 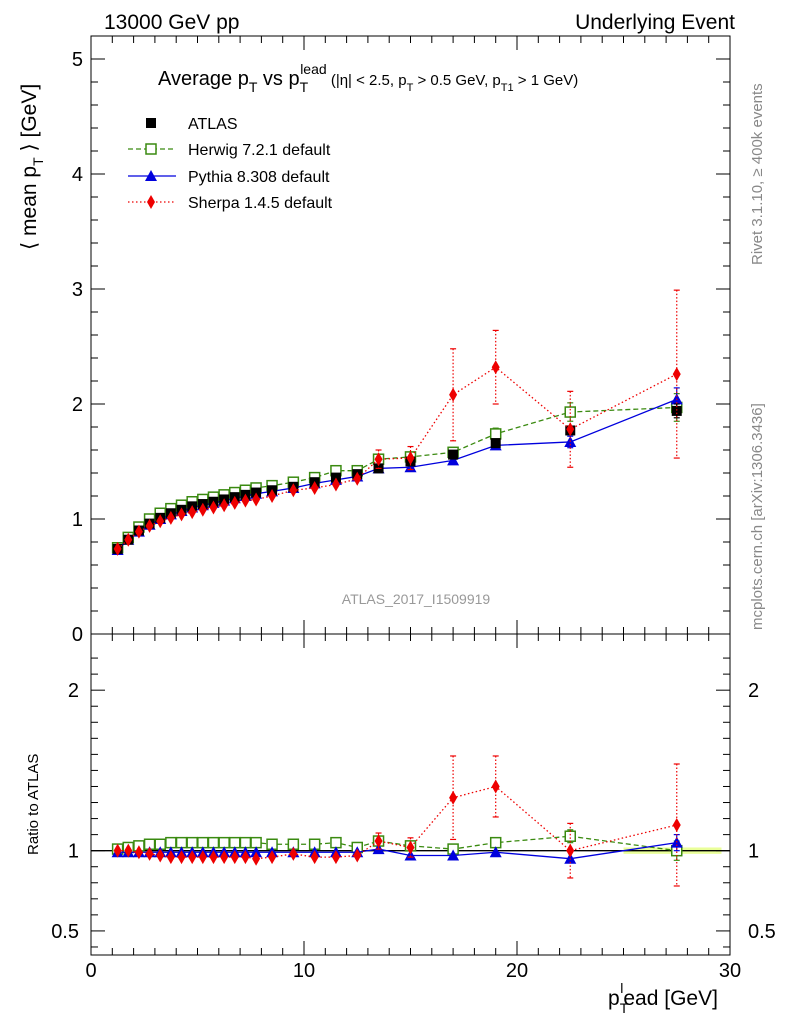 What do you see at coordinates (77, 635) in the screenshot?
I see `main-y-tick-label: 0` at bounding box center [77, 635].